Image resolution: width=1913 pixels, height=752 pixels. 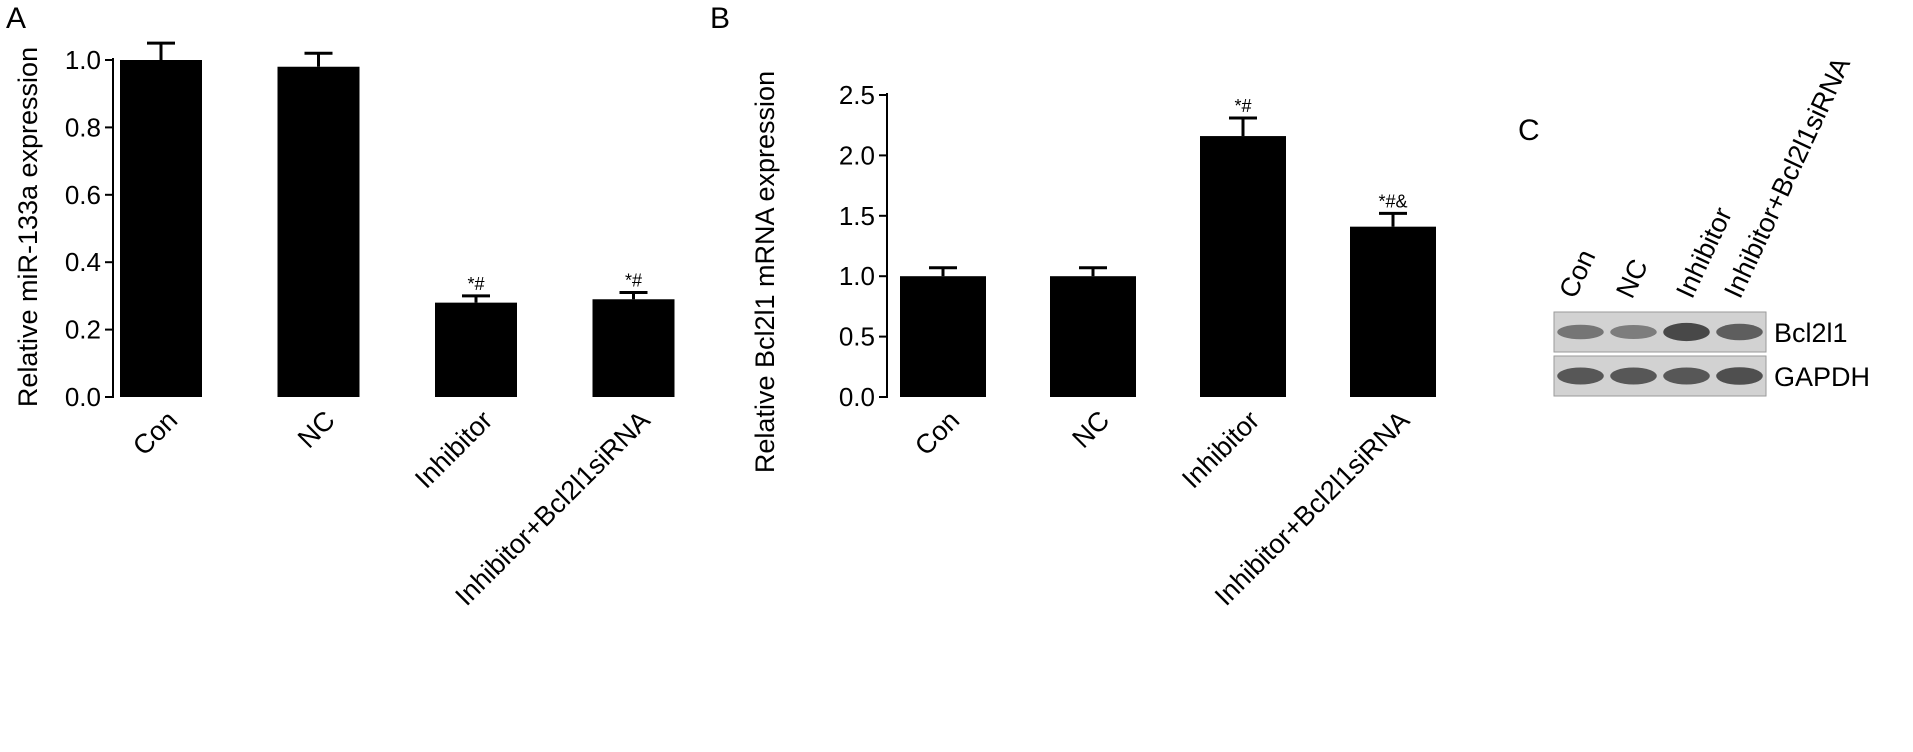 I want to click on panel-a-letter: A, so click(x=16, y=18).